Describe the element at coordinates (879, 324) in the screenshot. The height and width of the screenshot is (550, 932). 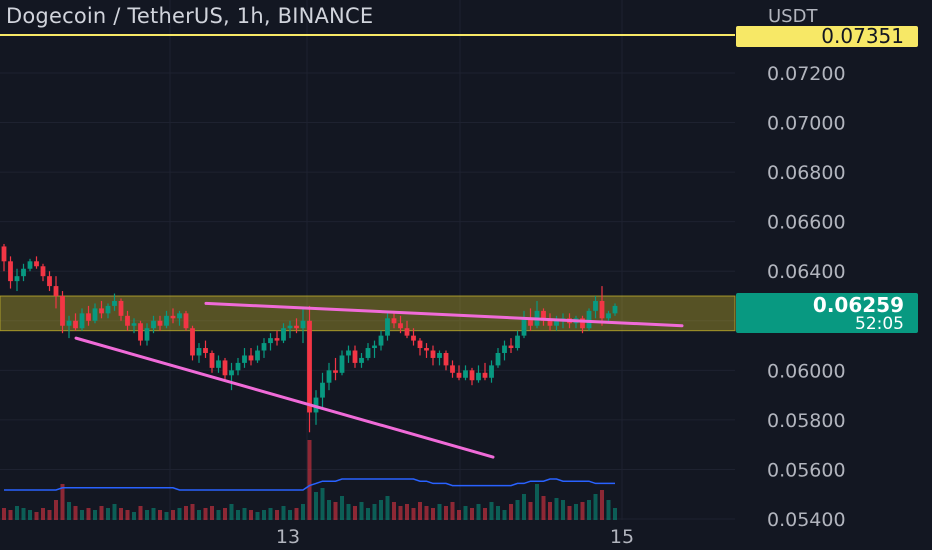
I see `bar-countdown: 52:05` at that location.